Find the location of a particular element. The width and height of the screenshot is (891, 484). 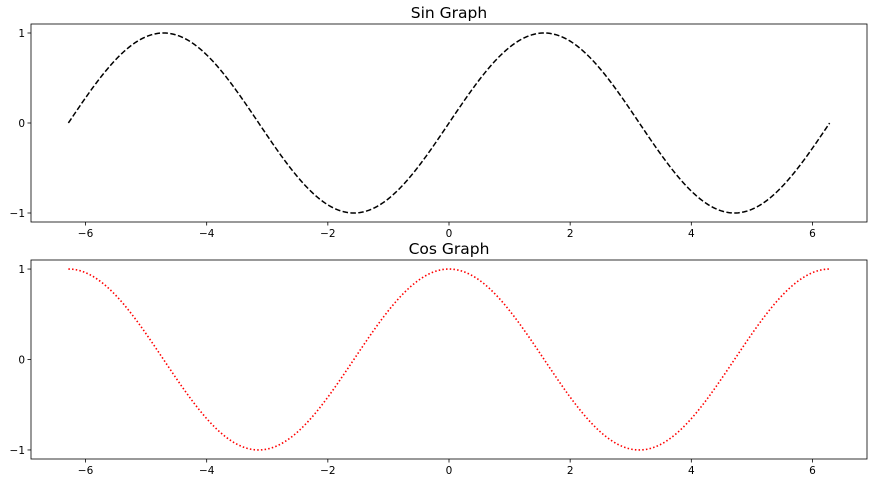

cos-y-tick-label: 1 is located at coordinates (21, 270).